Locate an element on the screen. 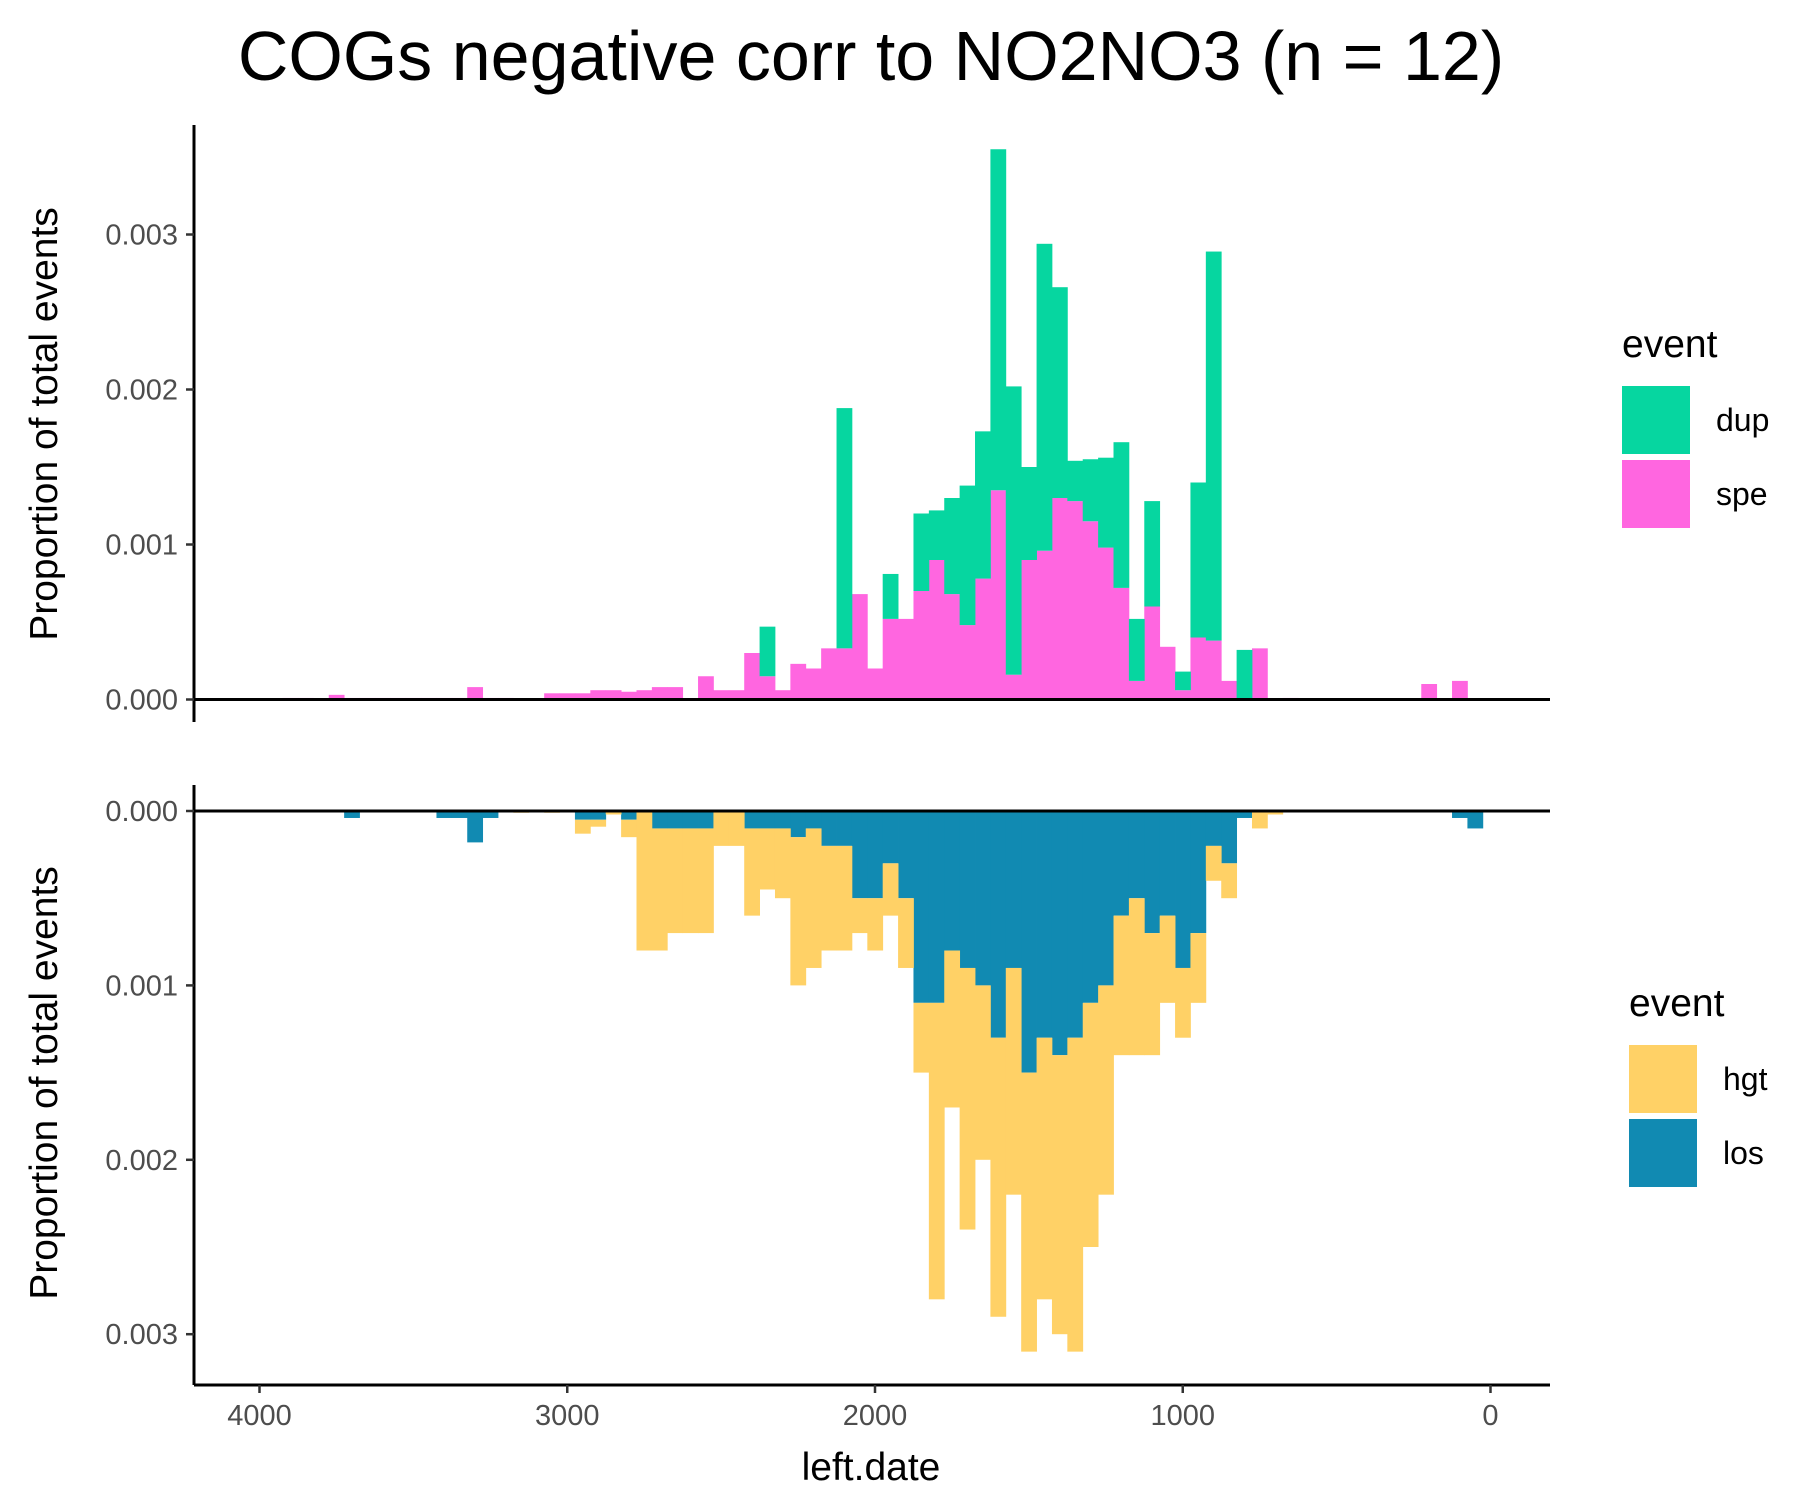  top-y-tick-label: 0.003 is located at coordinates (141, 236).